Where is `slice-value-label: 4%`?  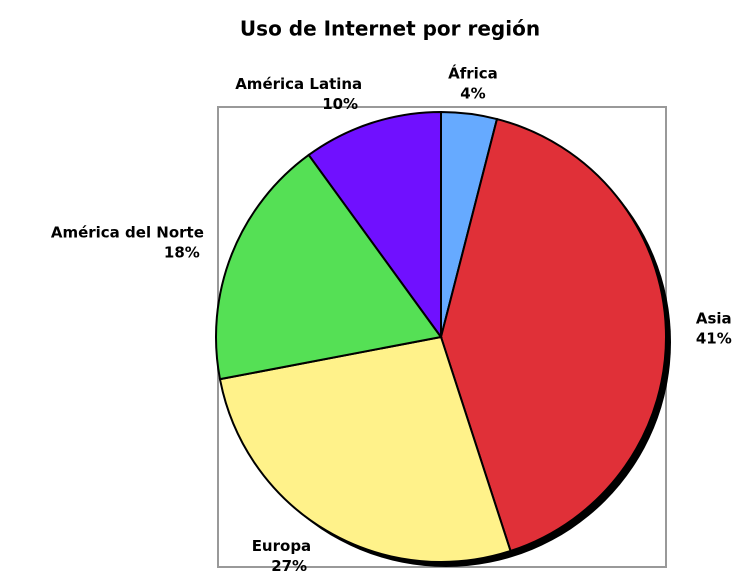
slice-value-label: 4% is located at coordinates (472, 94).